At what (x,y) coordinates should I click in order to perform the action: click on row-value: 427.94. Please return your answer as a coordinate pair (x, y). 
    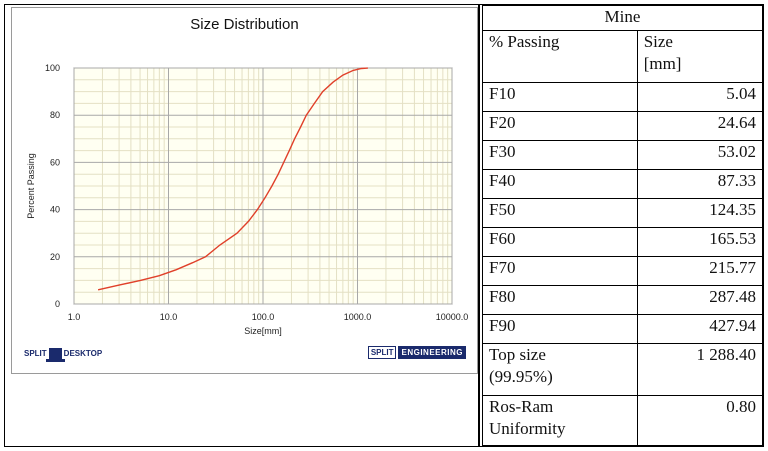
    Looking at the image, I should click on (700, 329).